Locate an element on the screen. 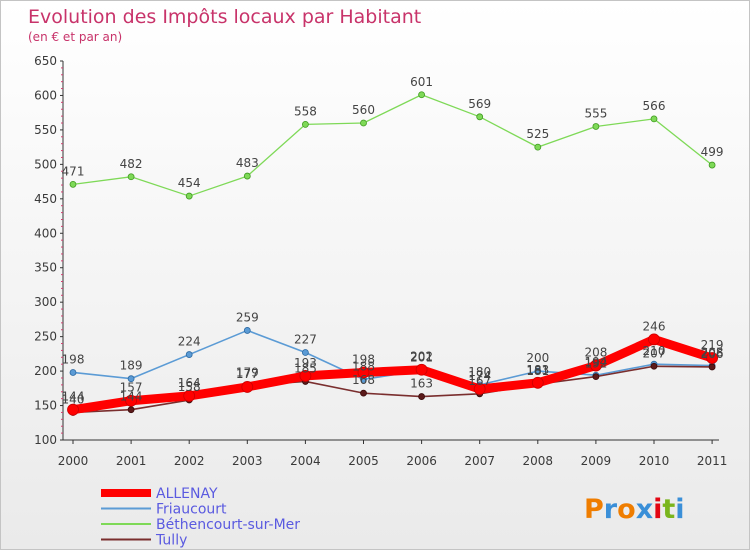 This screenshot has width=750, height=551. y-tick-label: 500 is located at coordinates (45, 164).